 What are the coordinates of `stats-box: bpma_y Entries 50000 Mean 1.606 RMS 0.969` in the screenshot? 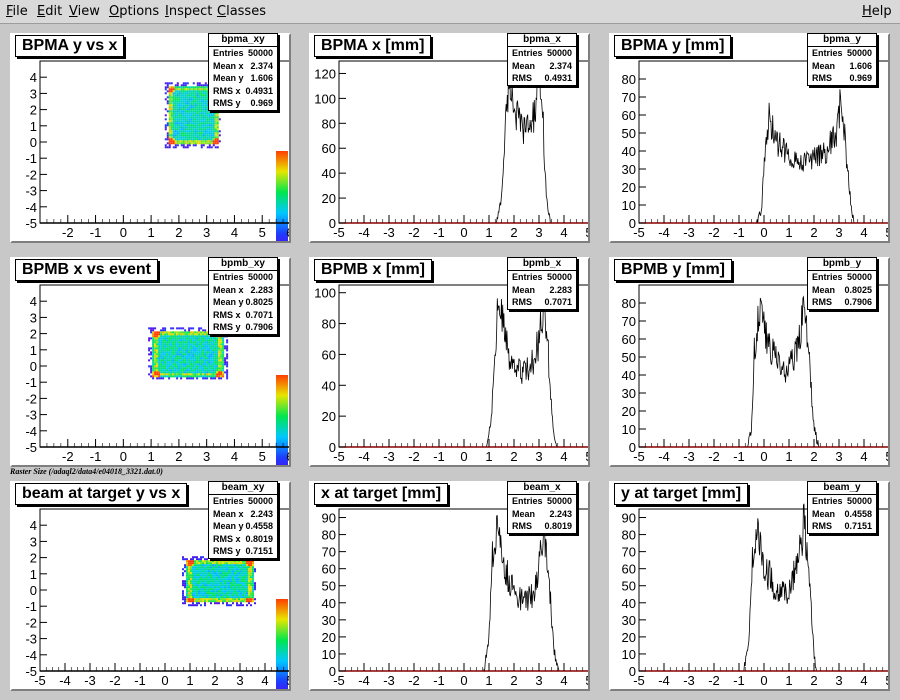 It's located at (842, 59).